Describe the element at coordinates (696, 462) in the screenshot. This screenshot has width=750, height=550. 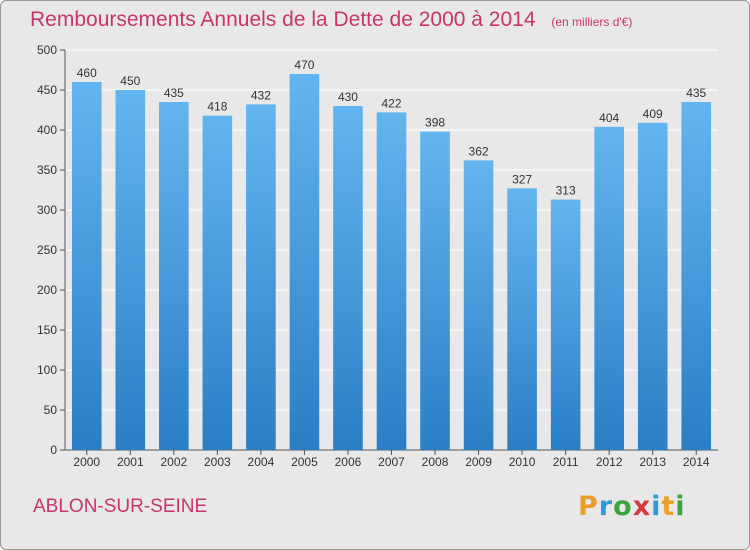
I see `x-tick-label: 2014` at that location.